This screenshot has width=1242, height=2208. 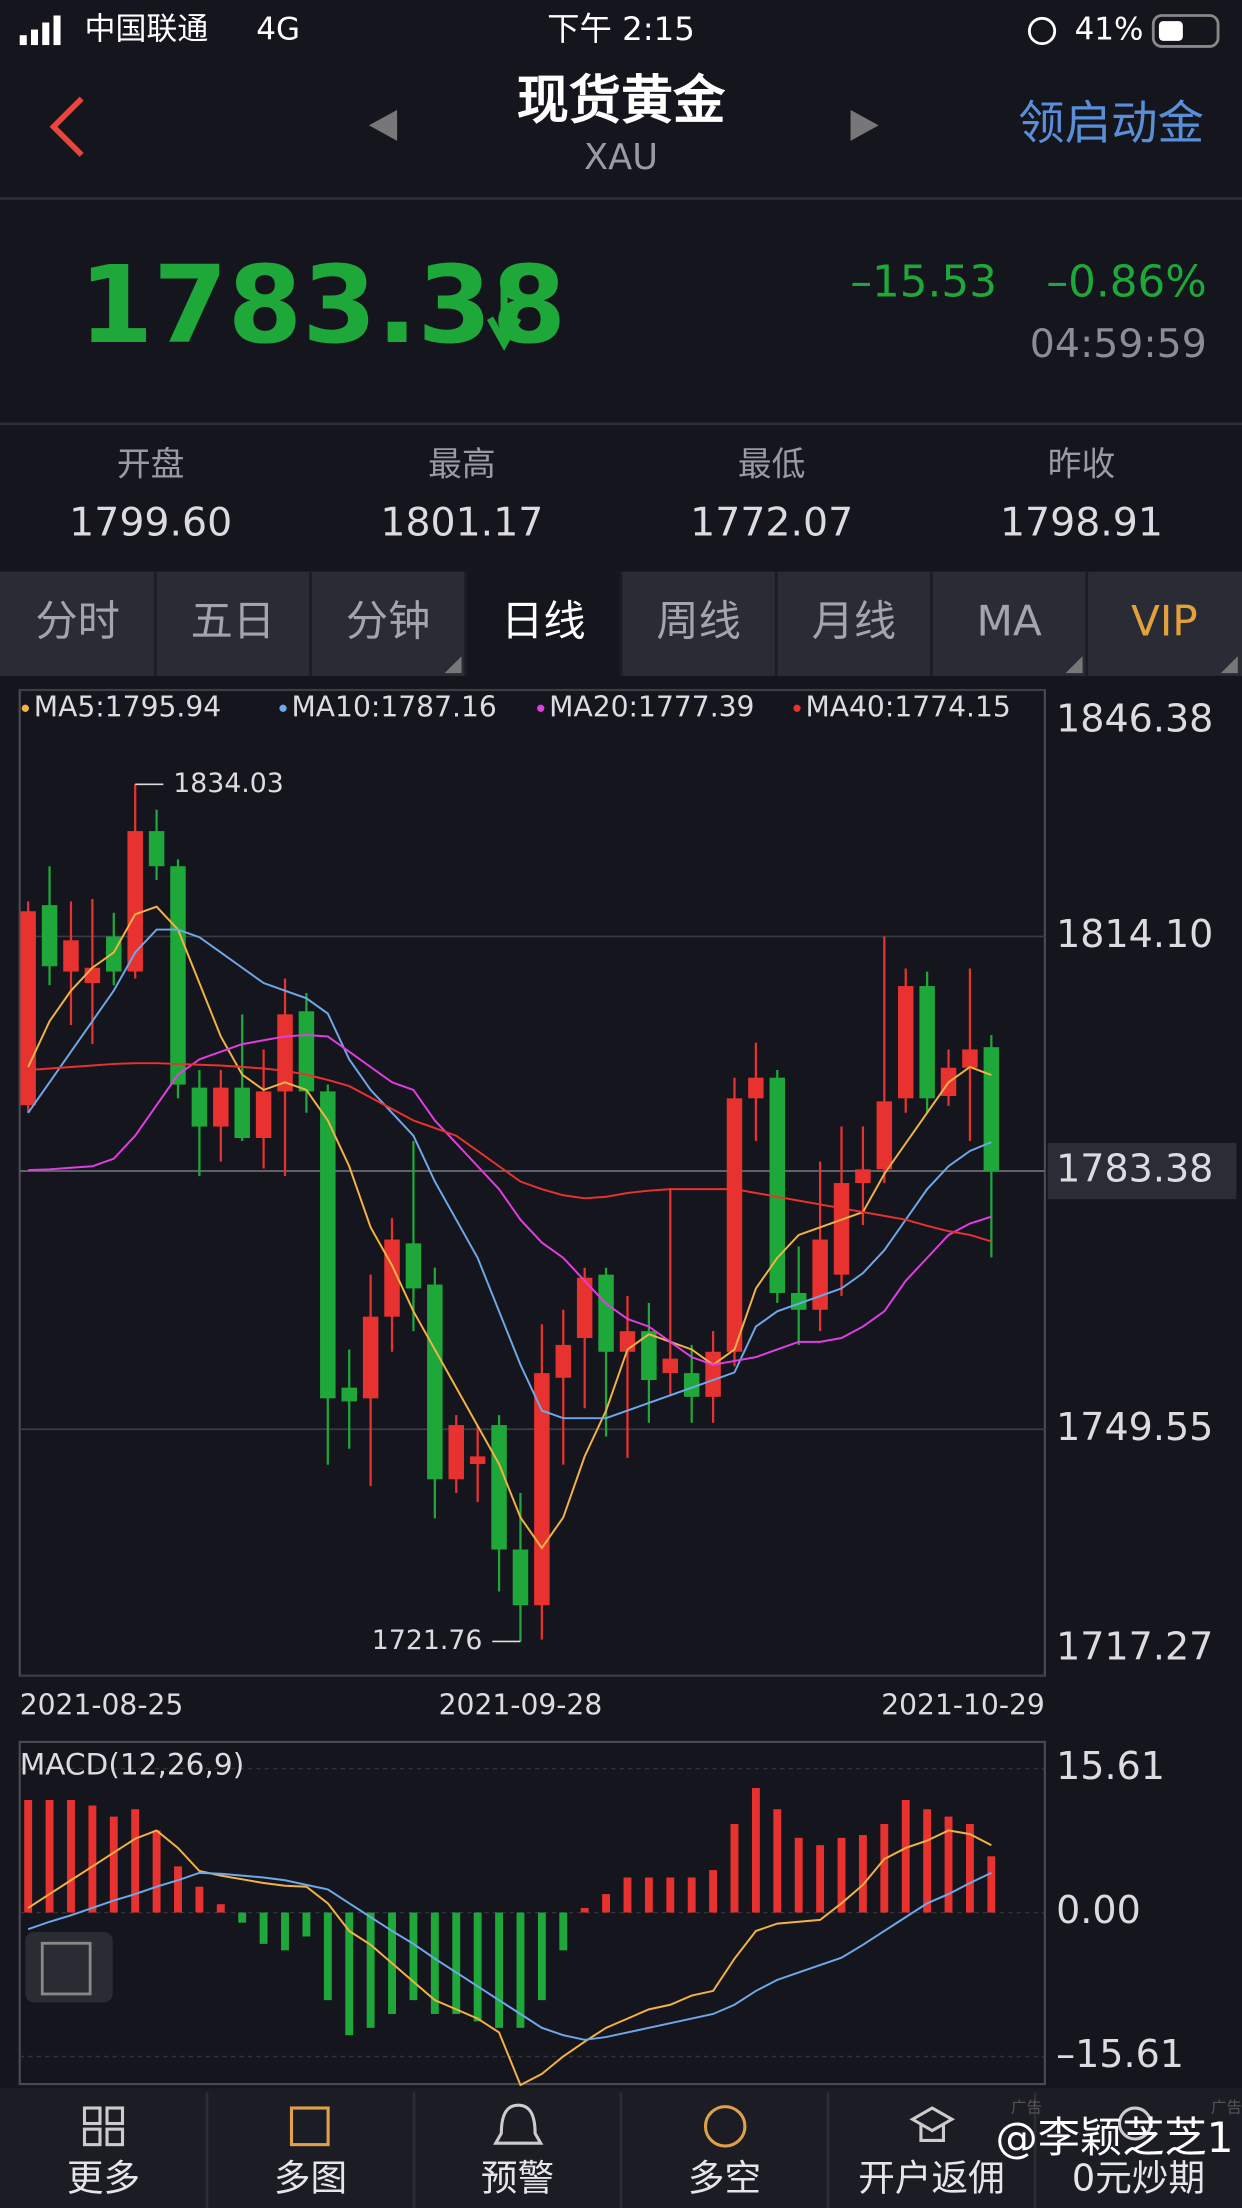 What do you see at coordinates (462, 464) in the screenshot?
I see `stat-label: 最高` at bounding box center [462, 464].